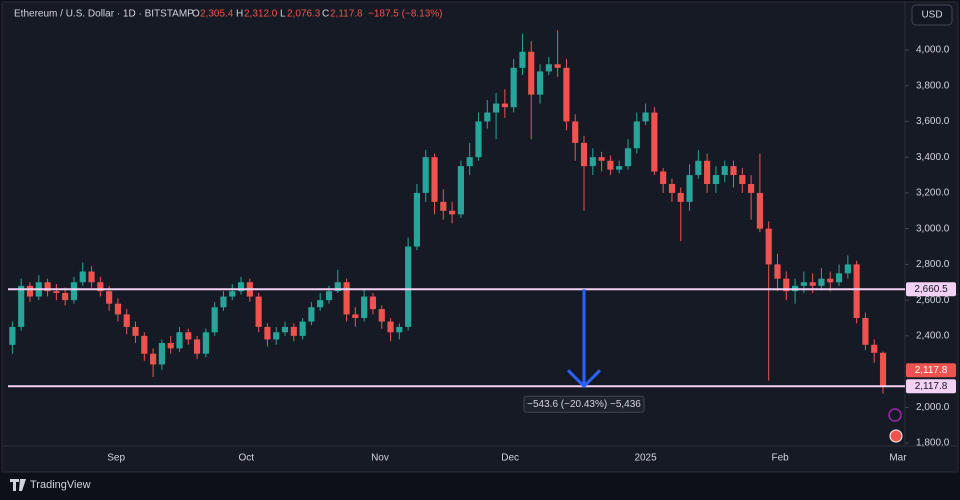 This screenshot has width=960, height=500. I want to click on line-price-label: 2,117.8, so click(931, 386).